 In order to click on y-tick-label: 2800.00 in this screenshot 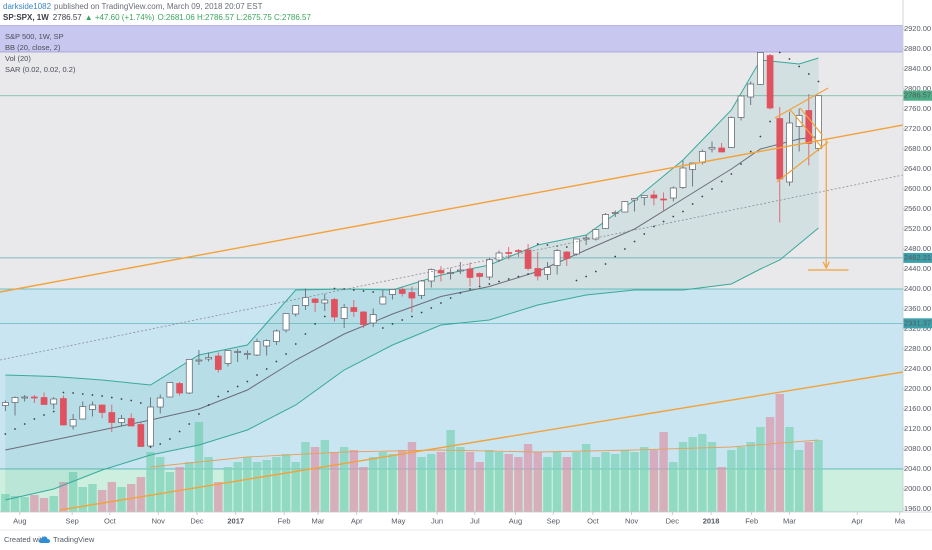, I will do `click(917, 88)`.